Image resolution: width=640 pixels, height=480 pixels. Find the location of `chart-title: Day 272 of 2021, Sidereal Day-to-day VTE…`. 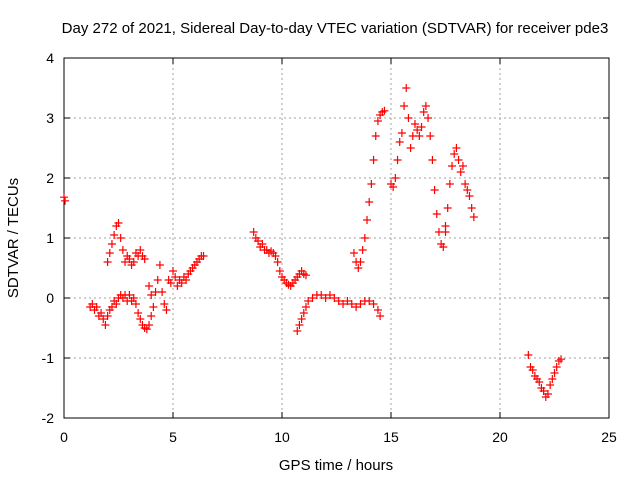

chart-title: Day 272 of 2021, Sidereal Day-to-day VTE… is located at coordinates (335, 28).